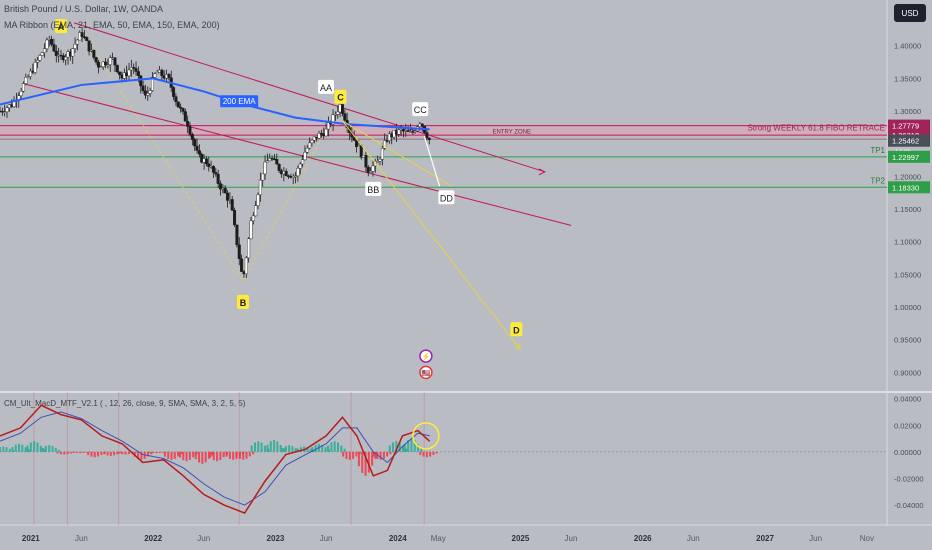 The image size is (932, 550). Describe the element at coordinates (816, 128) in the screenshot. I see `fib-retrace-label: Strong WEEKLY 61.8 FIBO RETRACE` at that location.